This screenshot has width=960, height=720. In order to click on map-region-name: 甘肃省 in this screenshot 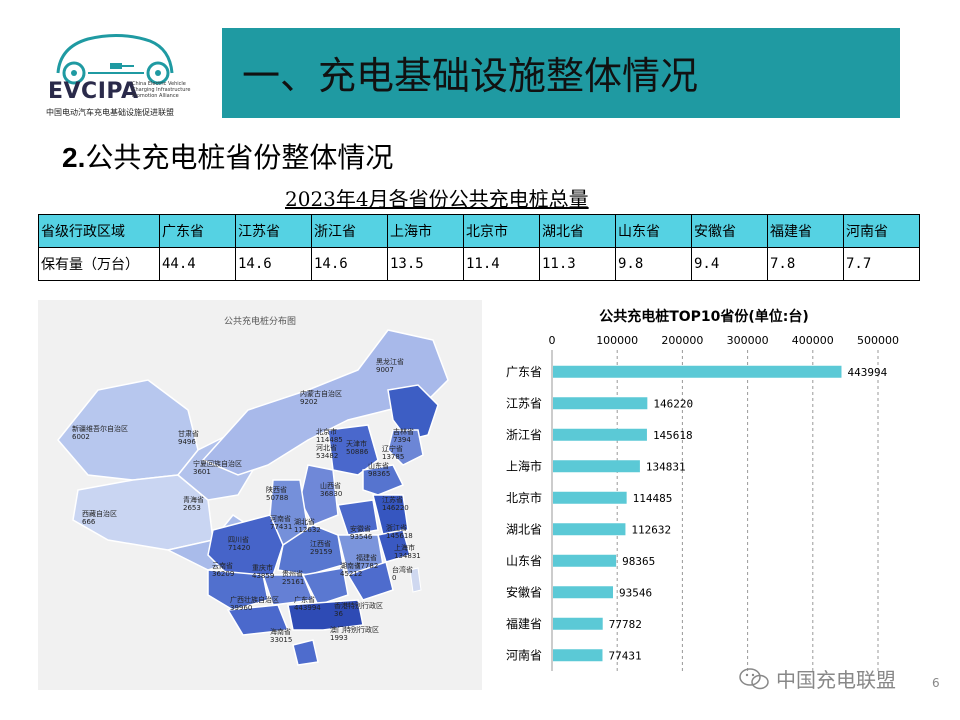, I will do `click(188, 434)`.